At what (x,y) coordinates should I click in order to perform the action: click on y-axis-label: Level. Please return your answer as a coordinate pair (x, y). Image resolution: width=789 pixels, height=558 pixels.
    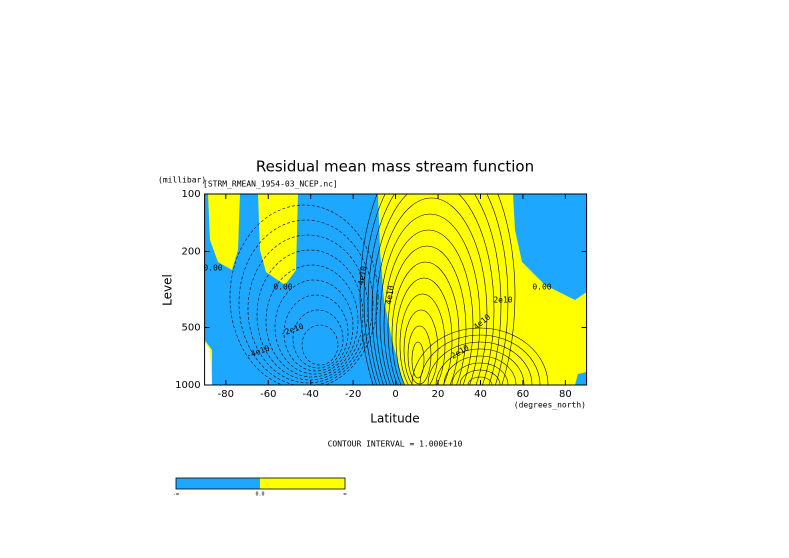
    Looking at the image, I should click on (168, 290).